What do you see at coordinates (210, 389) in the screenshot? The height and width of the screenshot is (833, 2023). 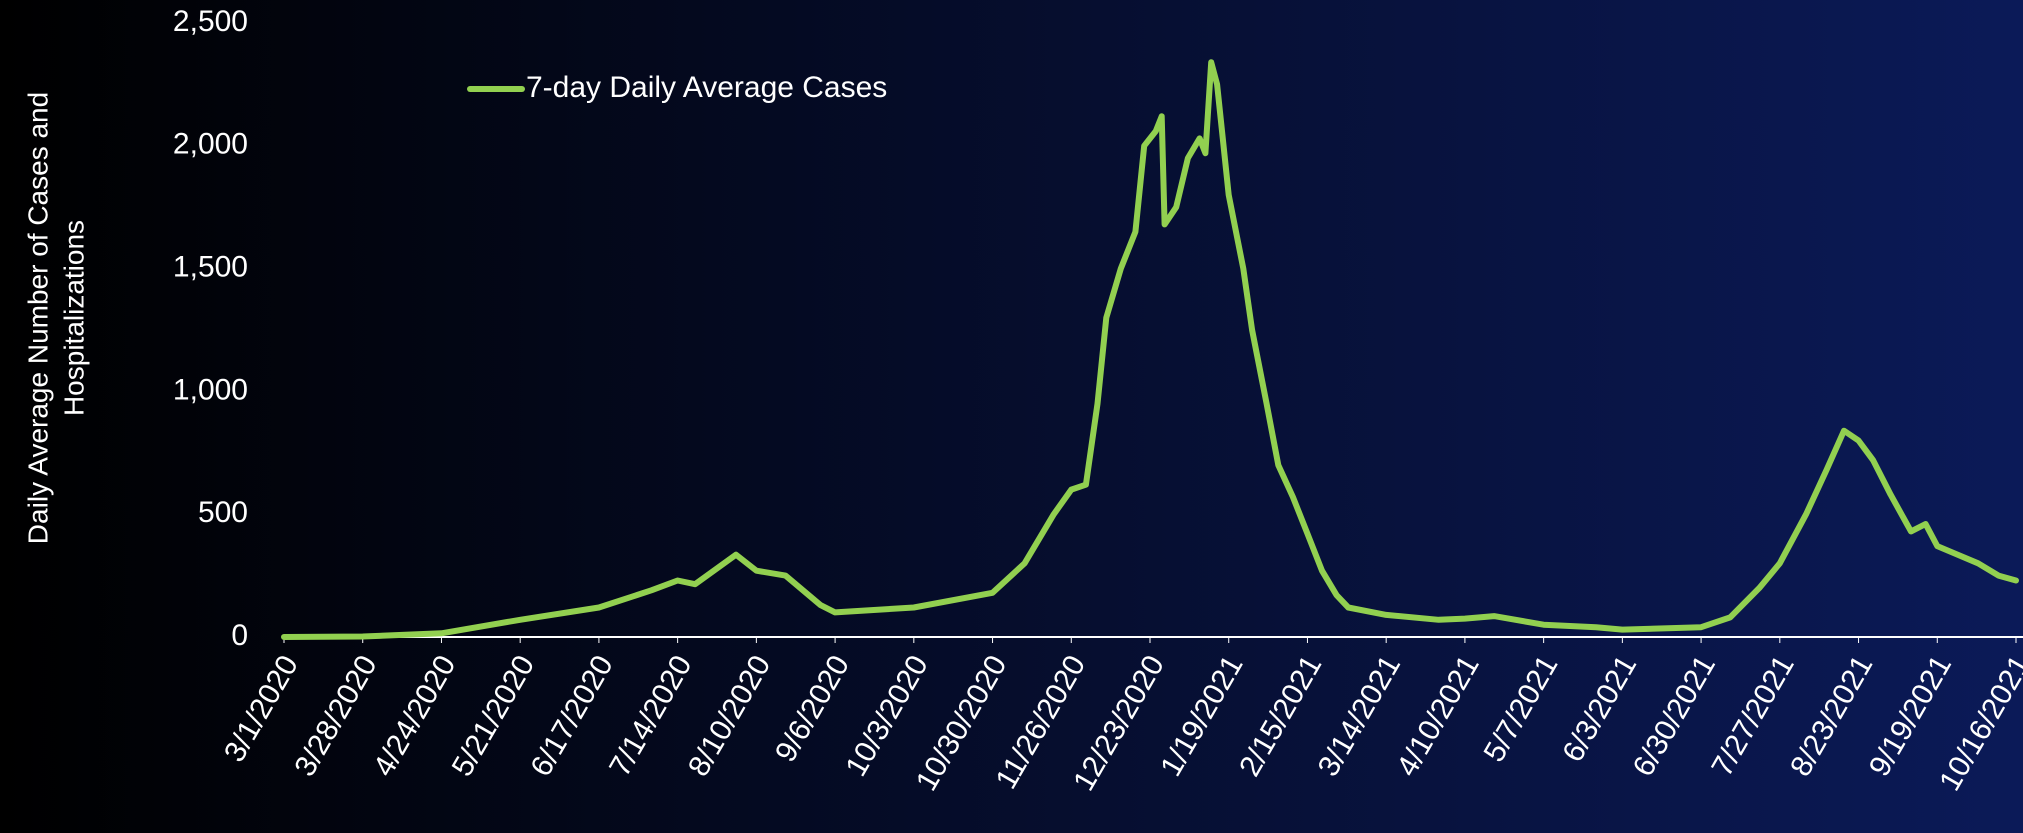 I see `y-tick-label: 1,000` at bounding box center [210, 389].